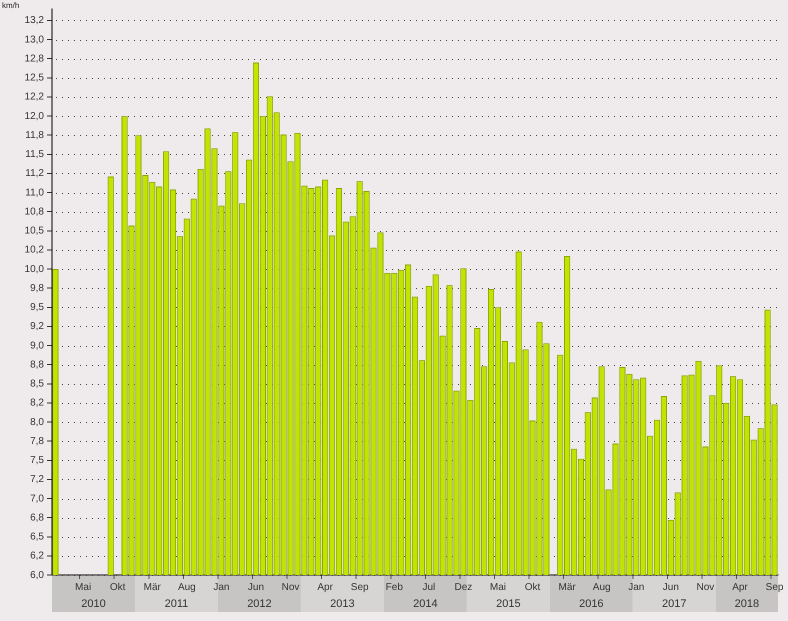 This screenshot has width=788, height=621. What do you see at coordinates (395, 587) in the screenshot?
I see `x-tick-label: Feb` at bounding box center [395, 587].